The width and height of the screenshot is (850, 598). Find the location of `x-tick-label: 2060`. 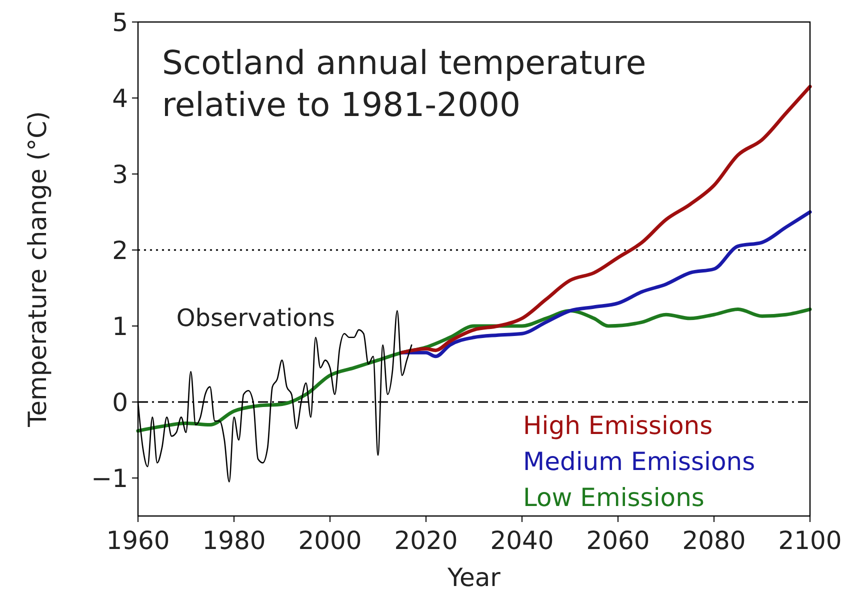

x-tick-label: 2060 is located at coordinates (618, 540).